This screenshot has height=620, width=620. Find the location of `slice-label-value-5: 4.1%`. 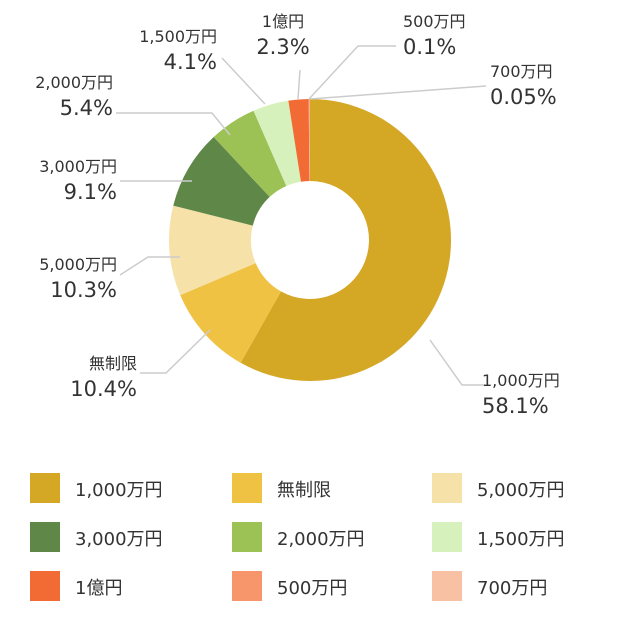

slice-label-value-5: 4.1% is located at coordinates (190, 62).